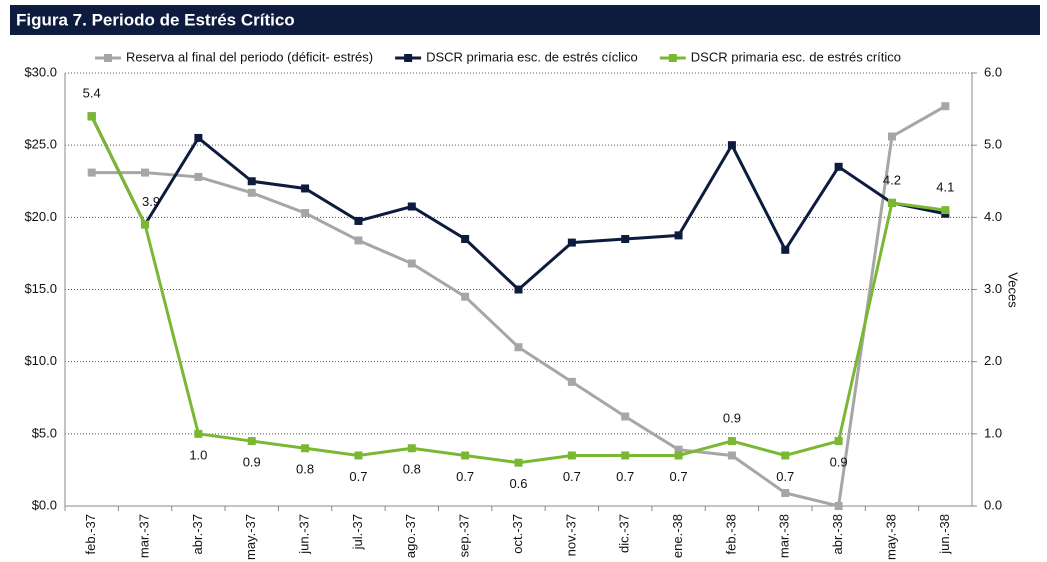 The height and width of the screenshot is (562, 1047). I want to click on data-label: 3.9, so click(151, 201).